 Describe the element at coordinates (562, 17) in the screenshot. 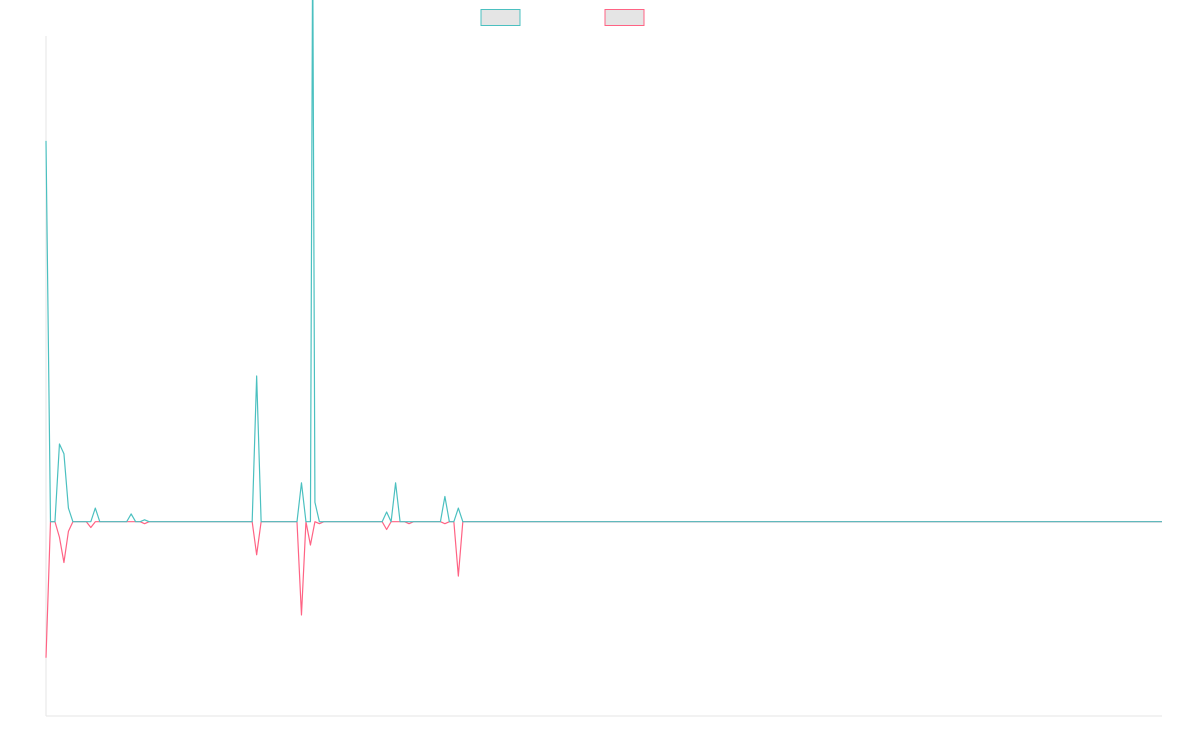

I see `legend` at that location.